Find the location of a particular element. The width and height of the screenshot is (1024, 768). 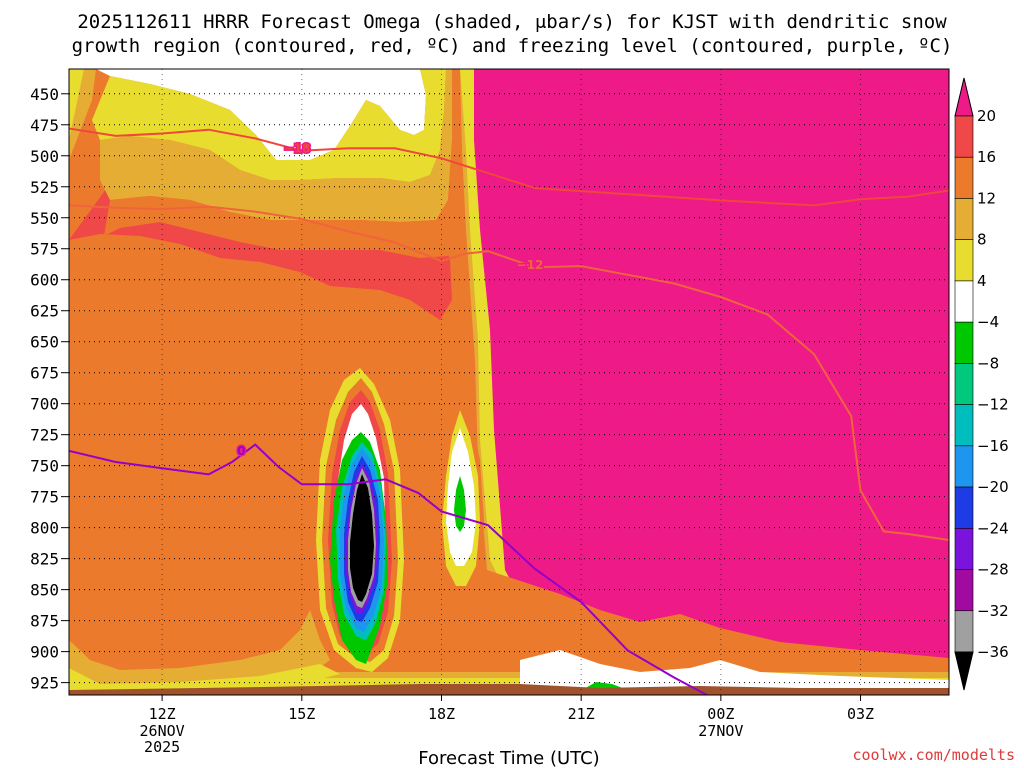

x-tick-label-0: 12Z is located at coordinates (162, 714).